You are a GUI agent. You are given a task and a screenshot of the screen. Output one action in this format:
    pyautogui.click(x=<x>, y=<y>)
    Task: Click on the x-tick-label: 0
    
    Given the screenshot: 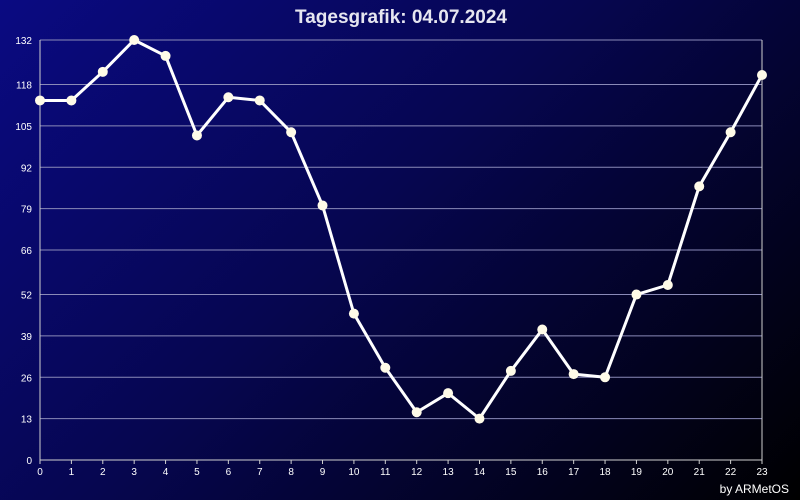 What is the action you would take?
    pyautogui.click(x=40, y=472)
    